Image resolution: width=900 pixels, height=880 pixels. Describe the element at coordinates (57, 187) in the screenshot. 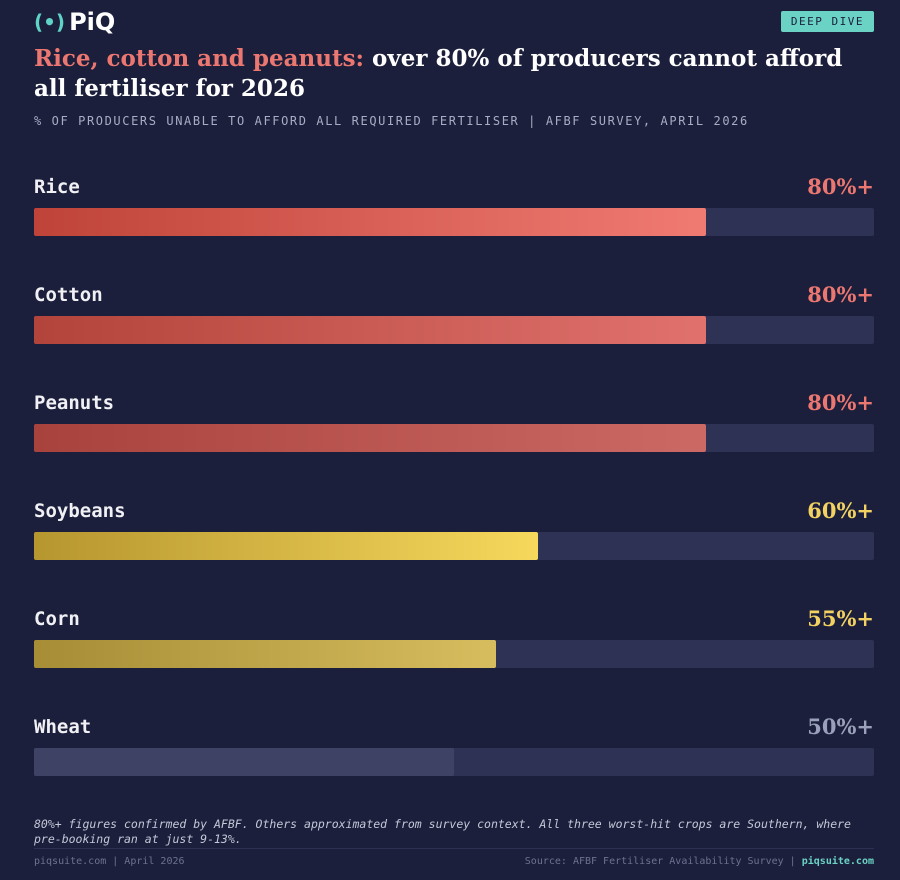

I see `category-label: Rice` at that location.